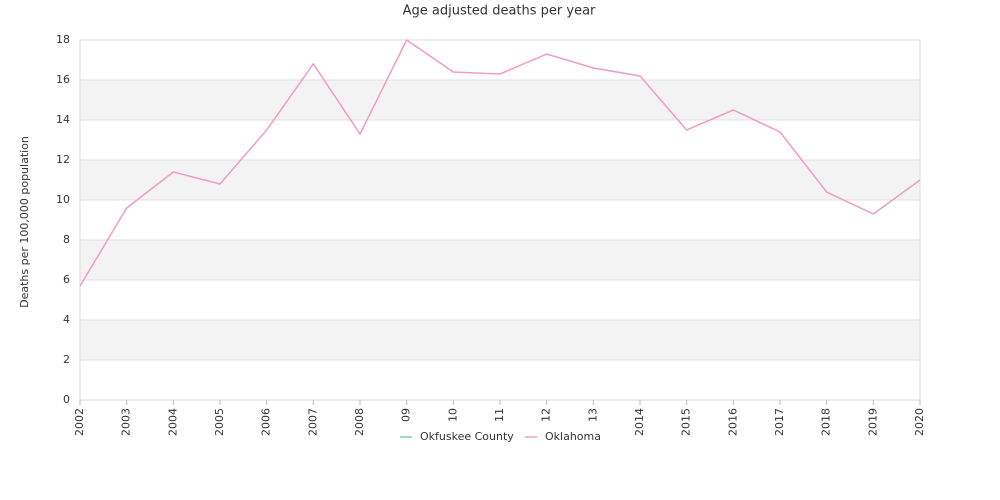 The image size is (1000, 500). I want to click on x-tick-label: 12, so click(546, 415).